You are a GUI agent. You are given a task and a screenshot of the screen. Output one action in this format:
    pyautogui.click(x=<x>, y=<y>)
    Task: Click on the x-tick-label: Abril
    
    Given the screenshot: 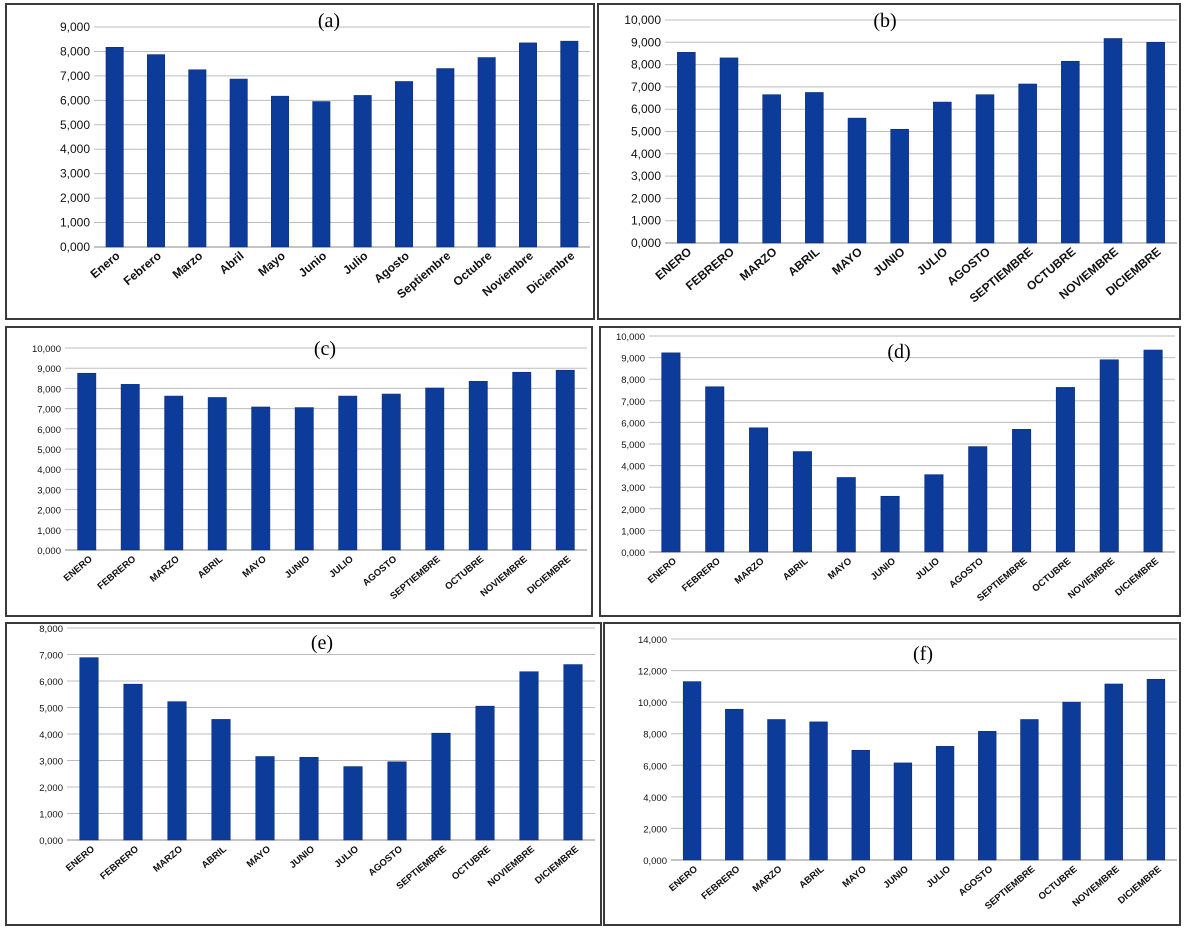 What is the action you would take?
    pyautogui.click(x=232, y=263)
    